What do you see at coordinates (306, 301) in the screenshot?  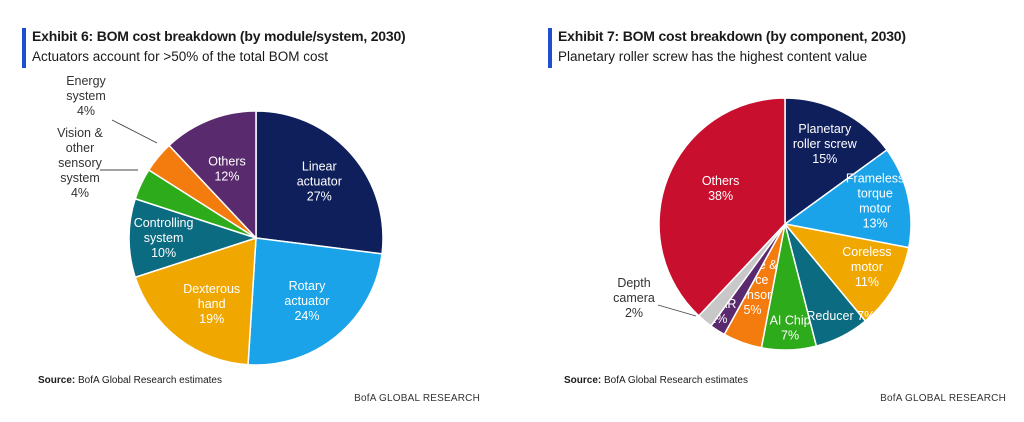 I see `slice-label-rotary-actuator: Rotary actuator 24%` at bounding box center [306, 301].